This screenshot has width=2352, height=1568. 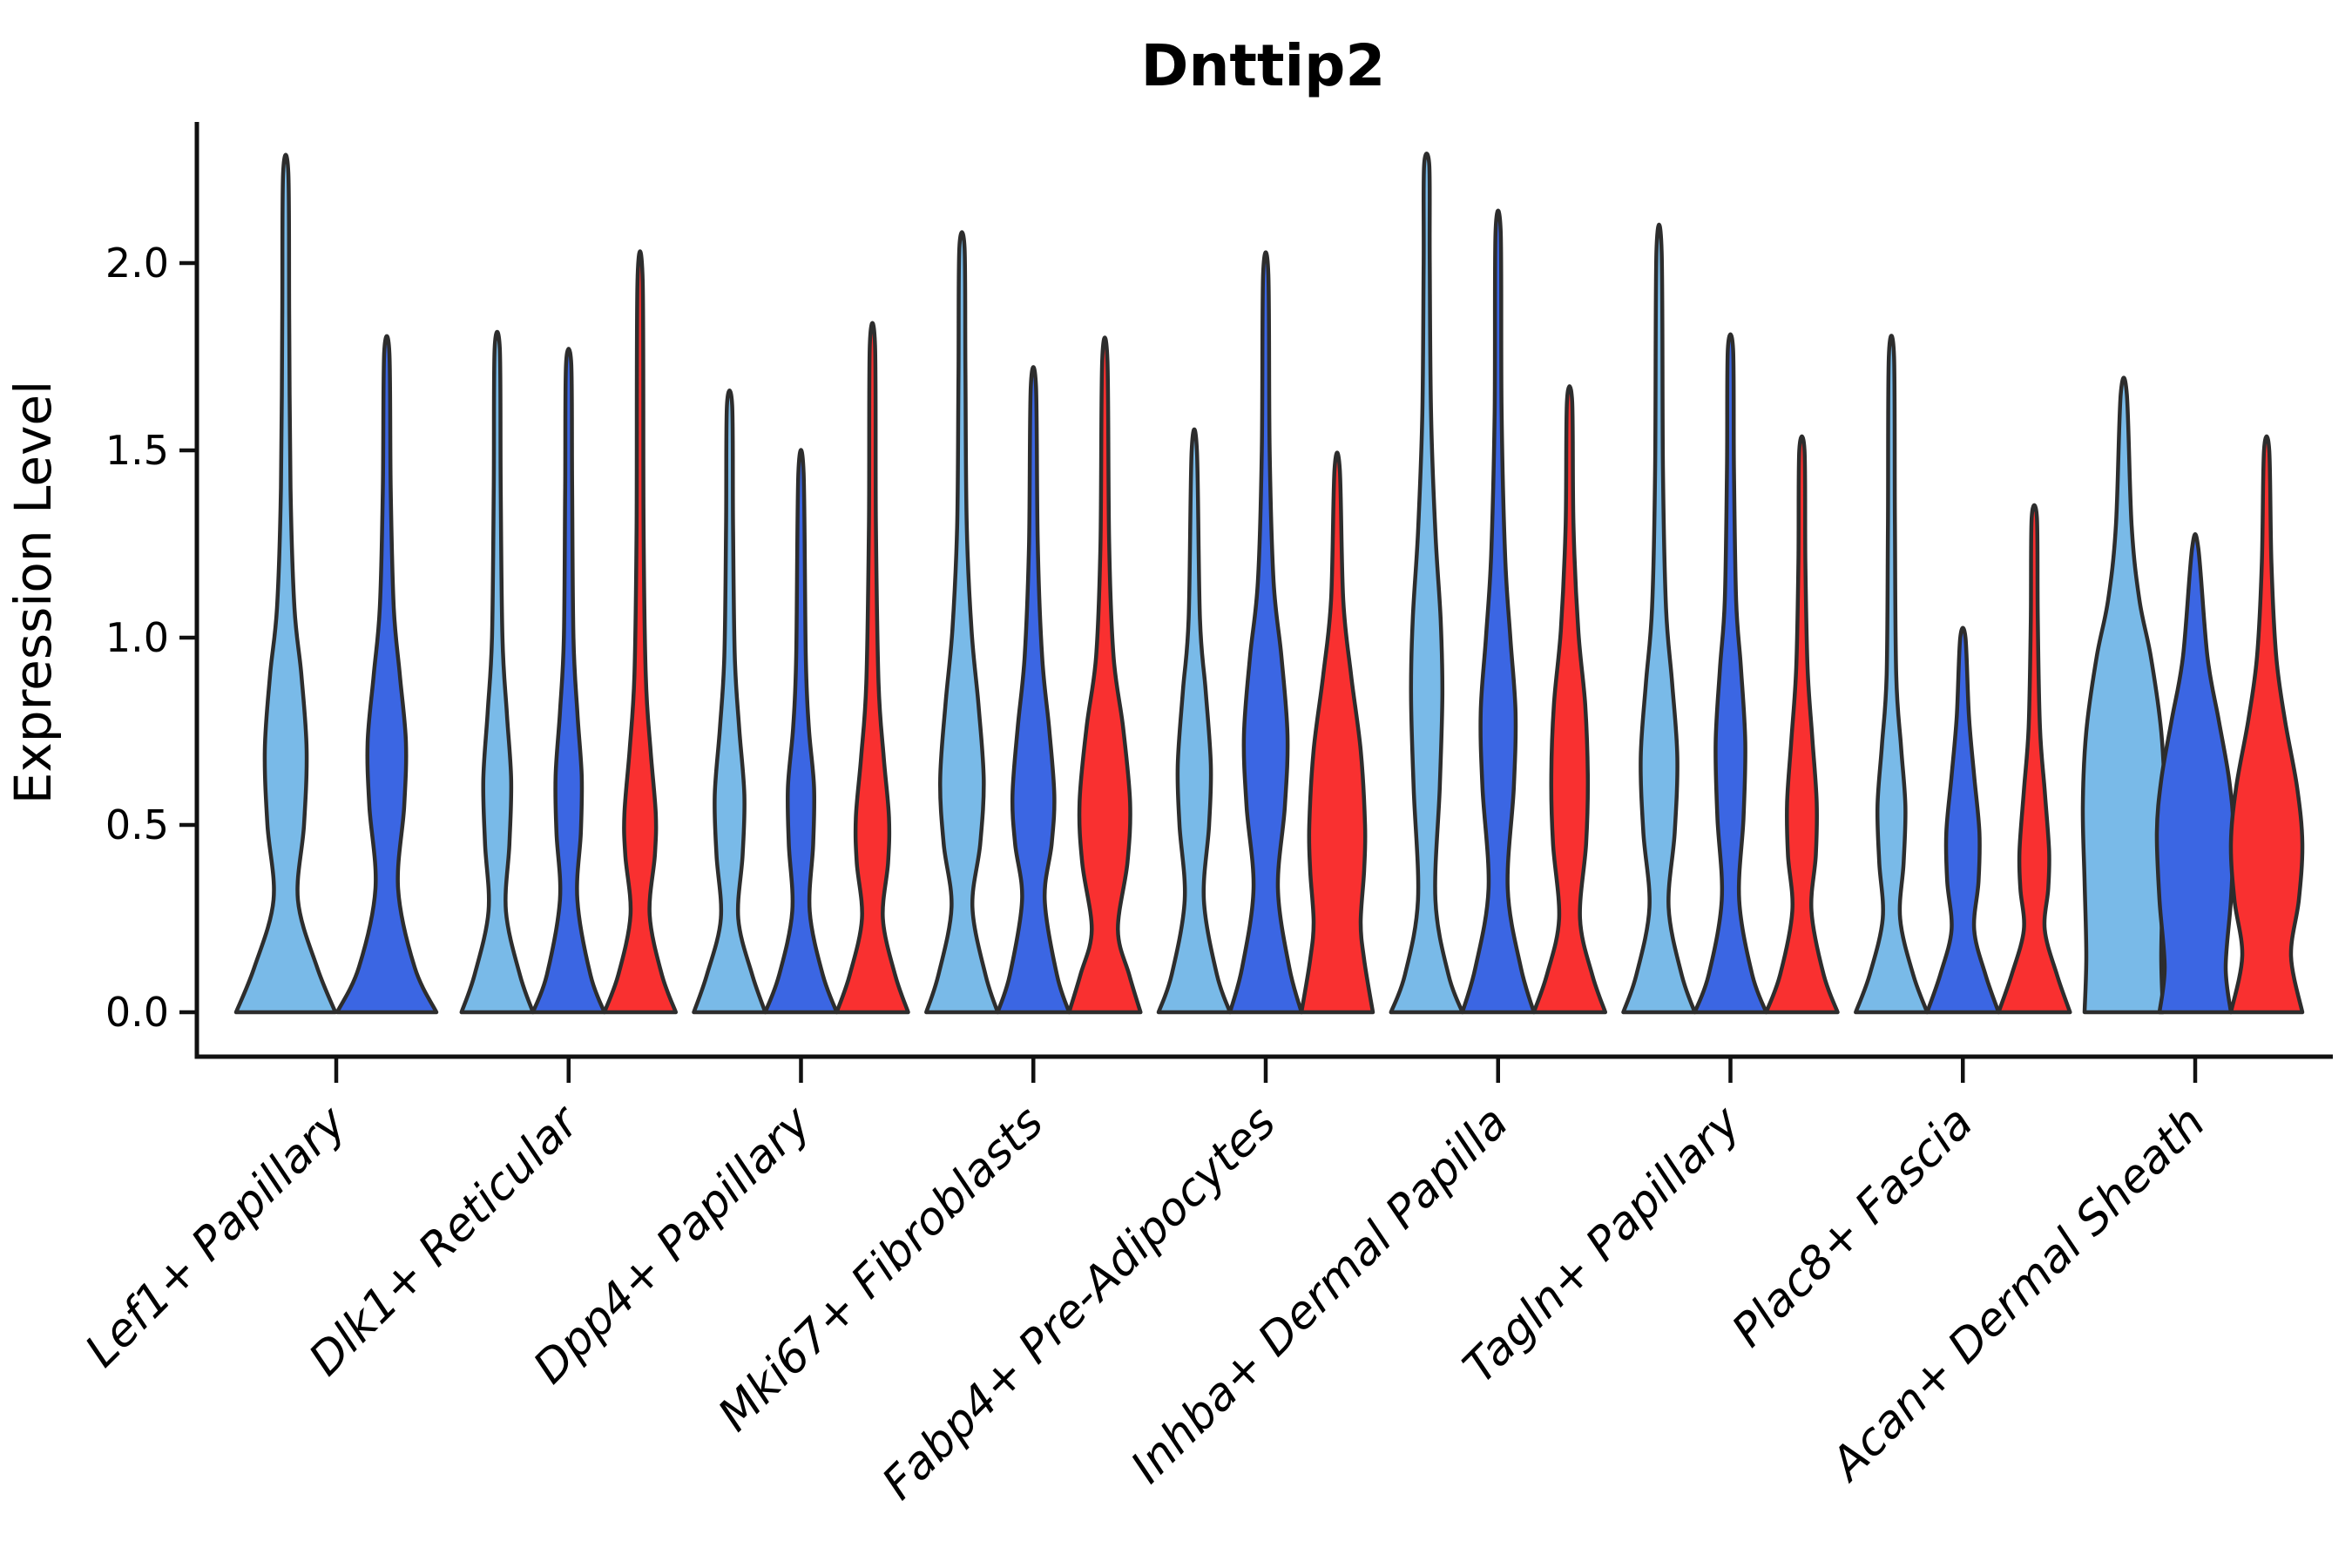 I want to click on x-tick-label: Fabp4+ Pre-Adipocytes, so click(x=1080, y=1304).